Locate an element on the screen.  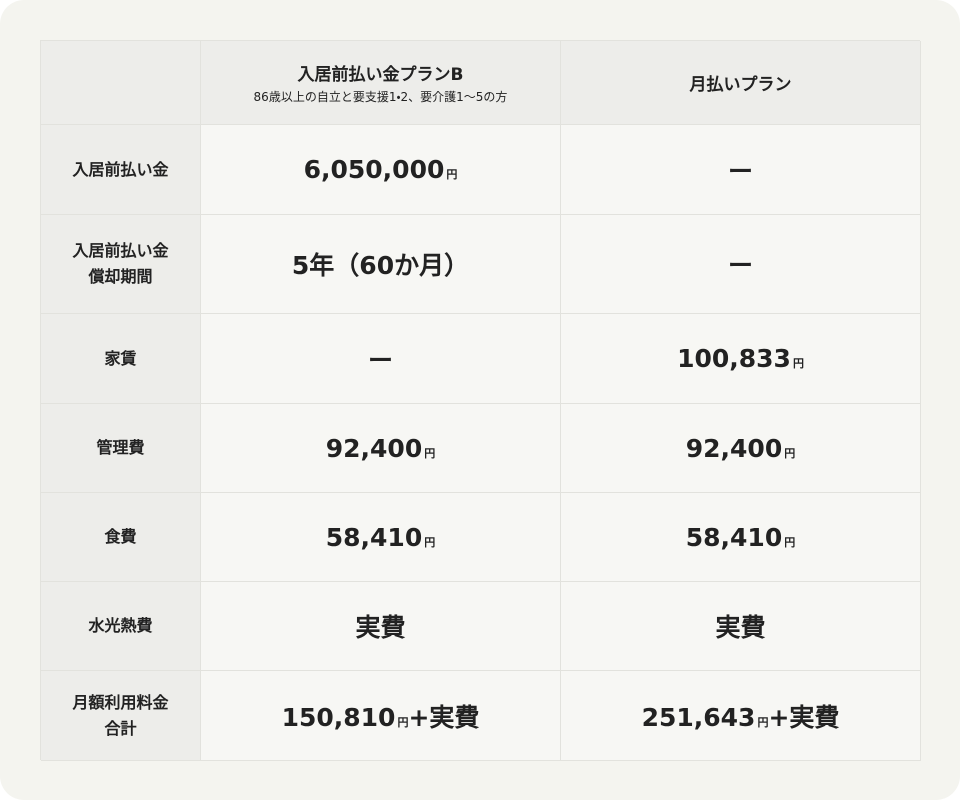
amount: 150,810 is located at coordinates (338, 717).